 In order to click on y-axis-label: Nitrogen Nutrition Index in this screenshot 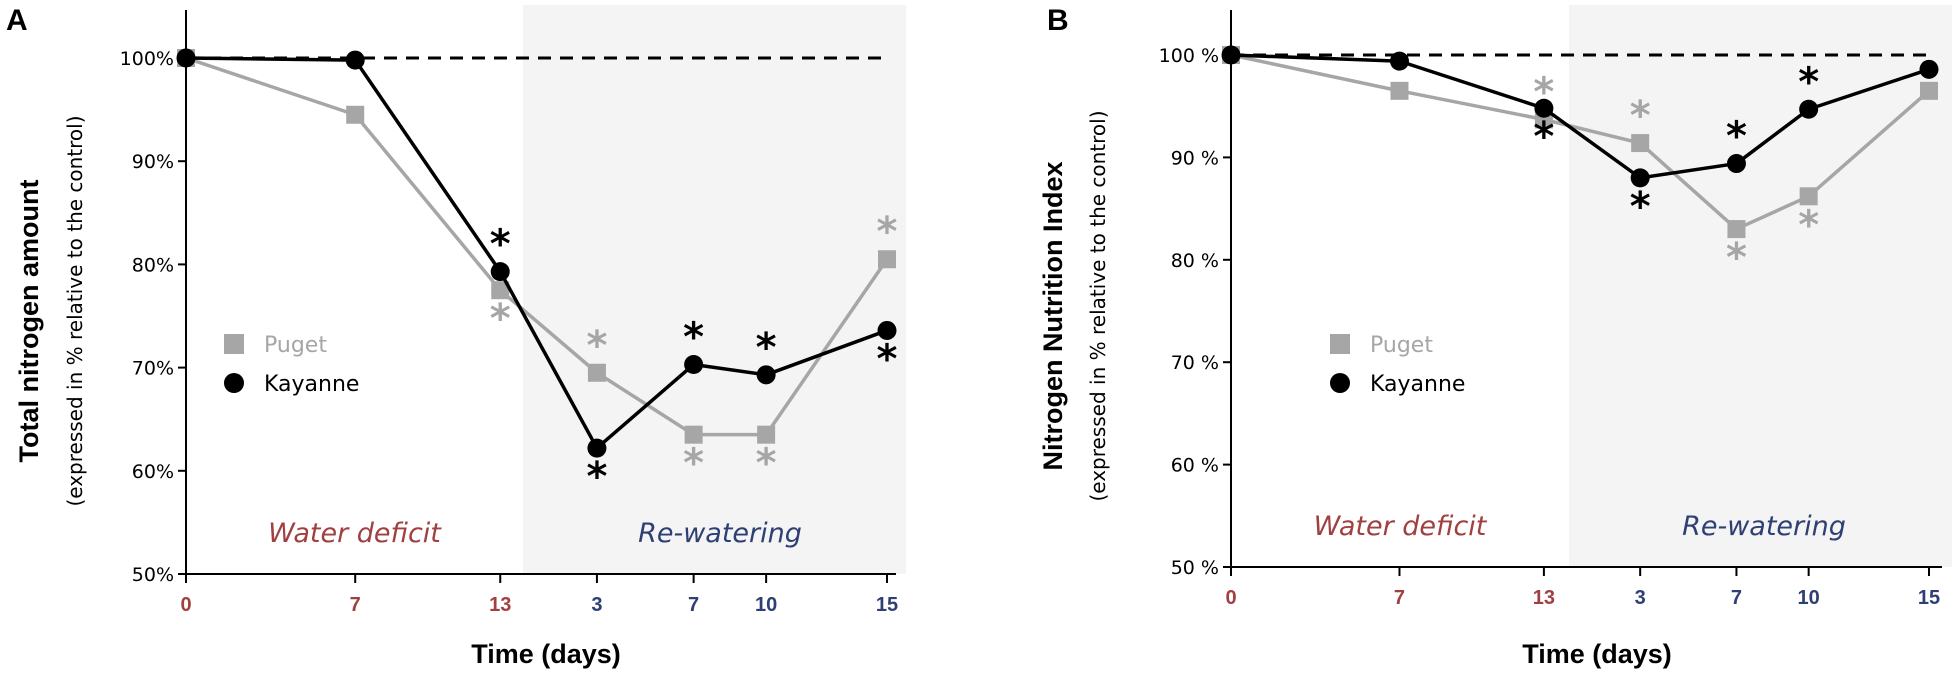, I will do `click(1053, 316)`.